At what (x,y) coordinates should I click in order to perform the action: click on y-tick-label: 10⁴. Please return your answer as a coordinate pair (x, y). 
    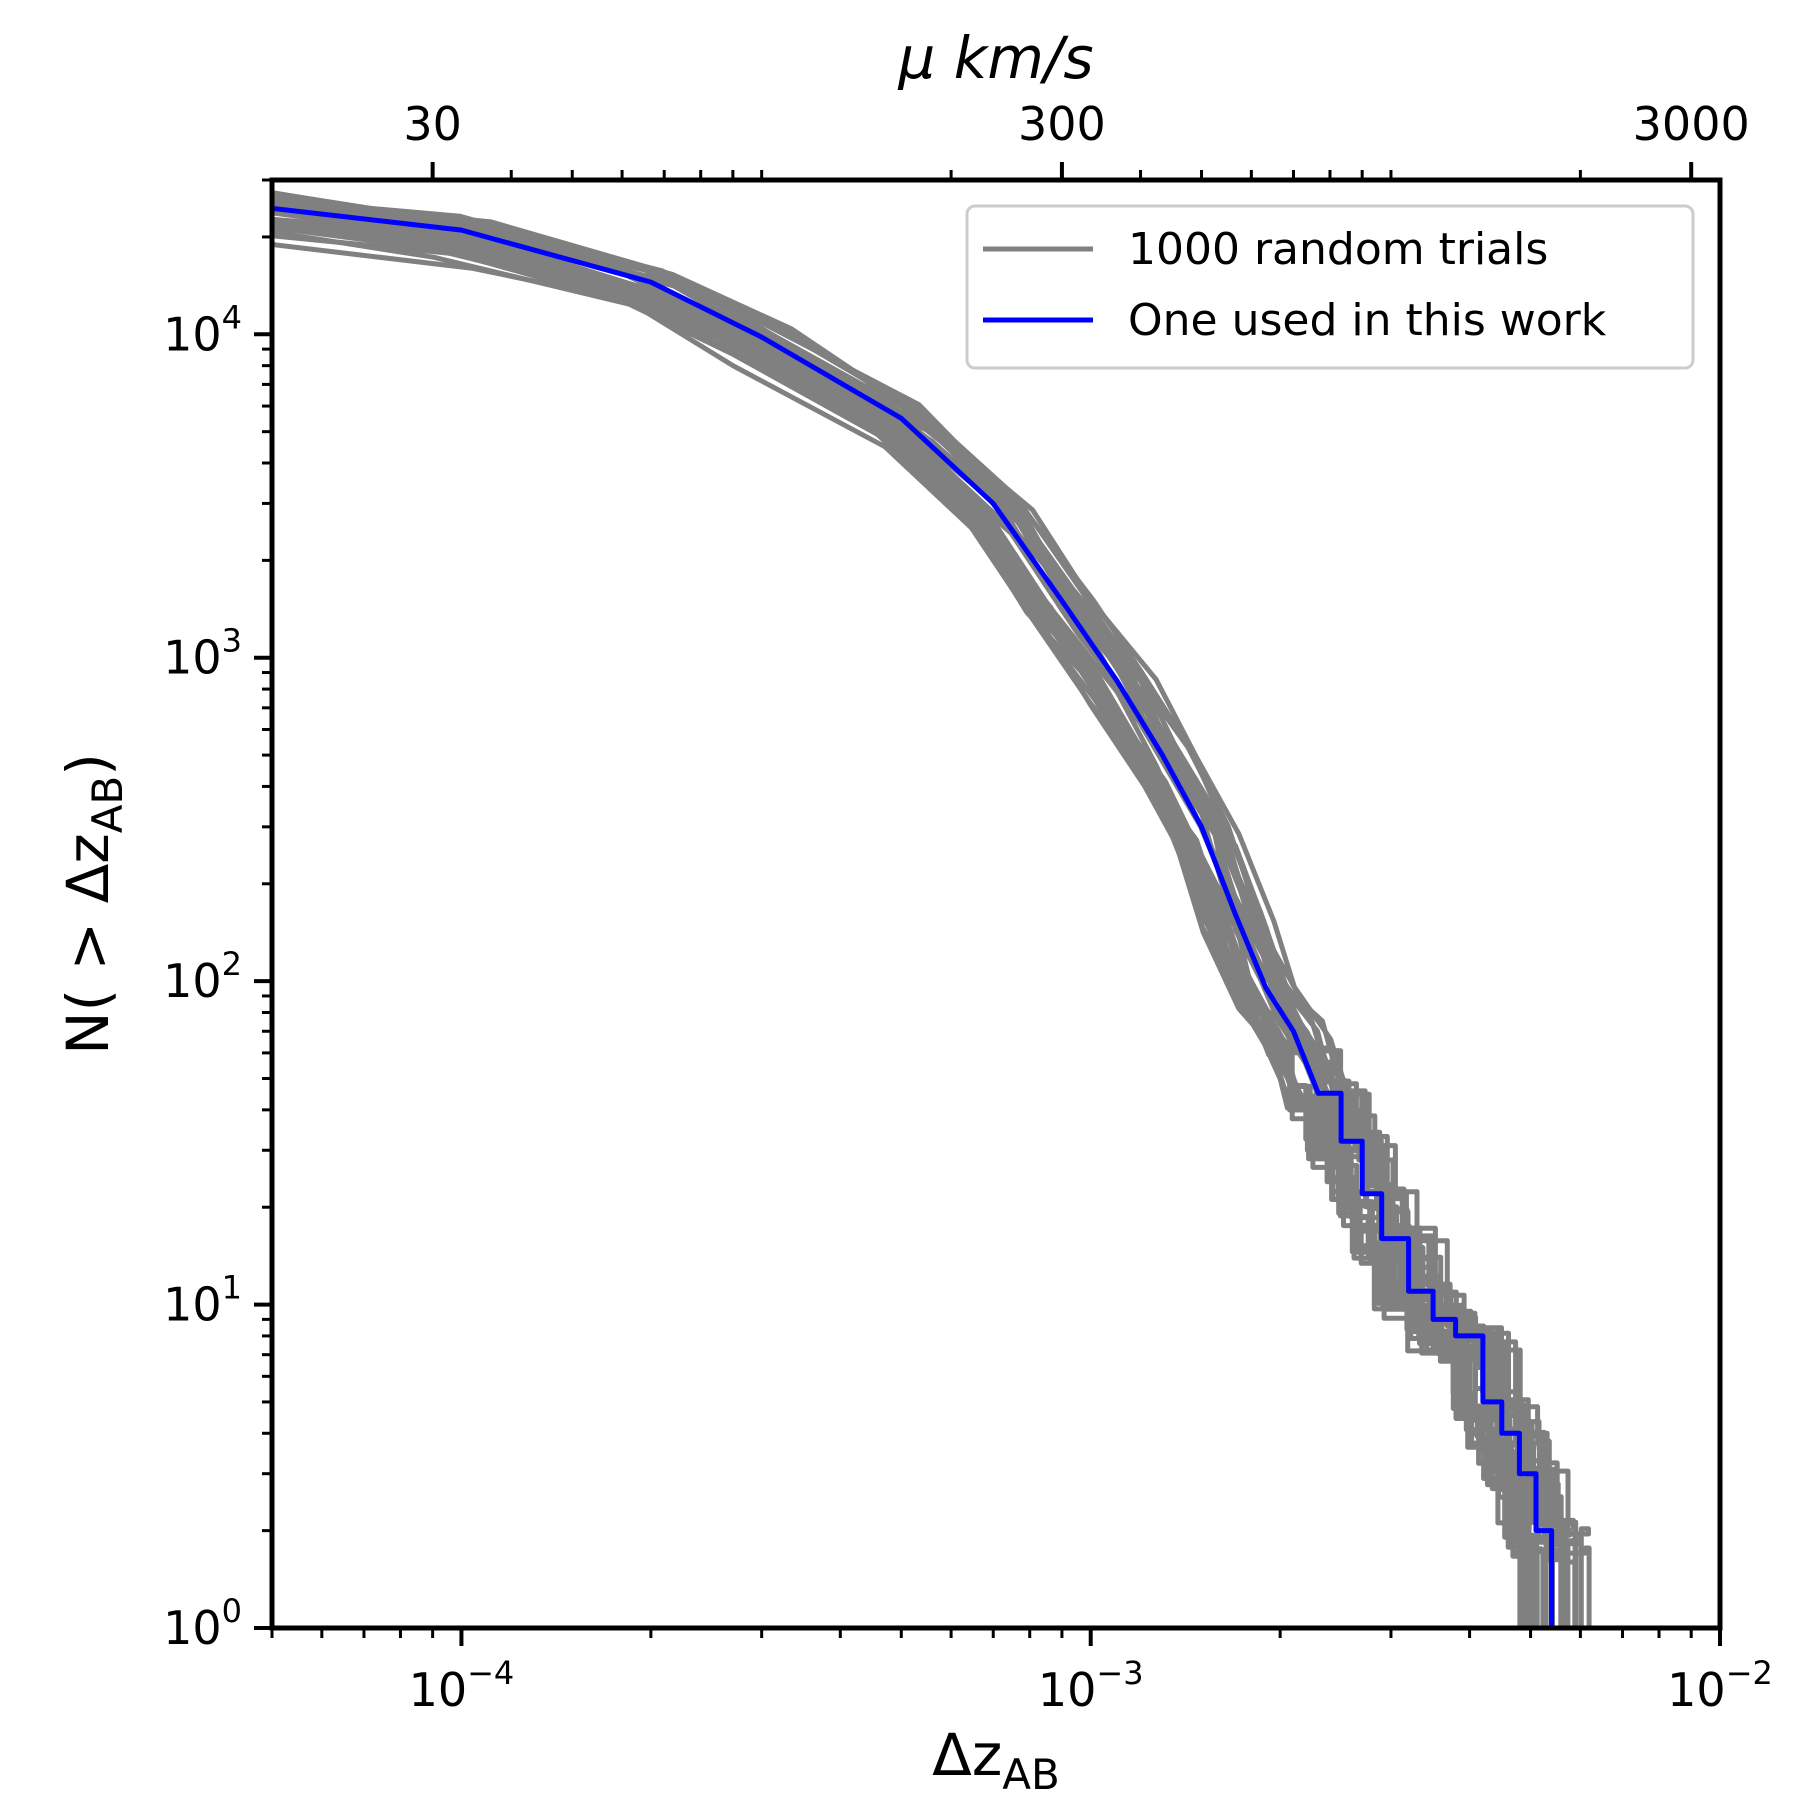
    Looking at the image, I should click on (202, 329).